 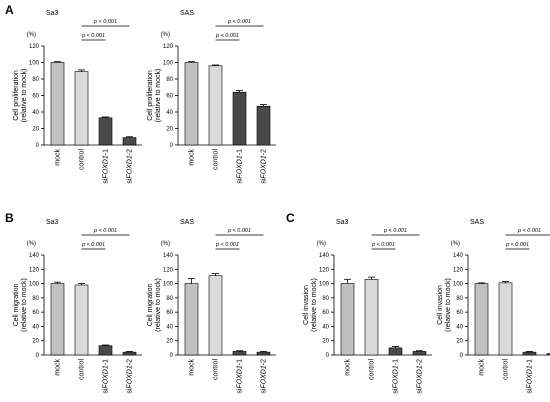 I want to click on panel-label-c: C, so click(x=290, y=218).